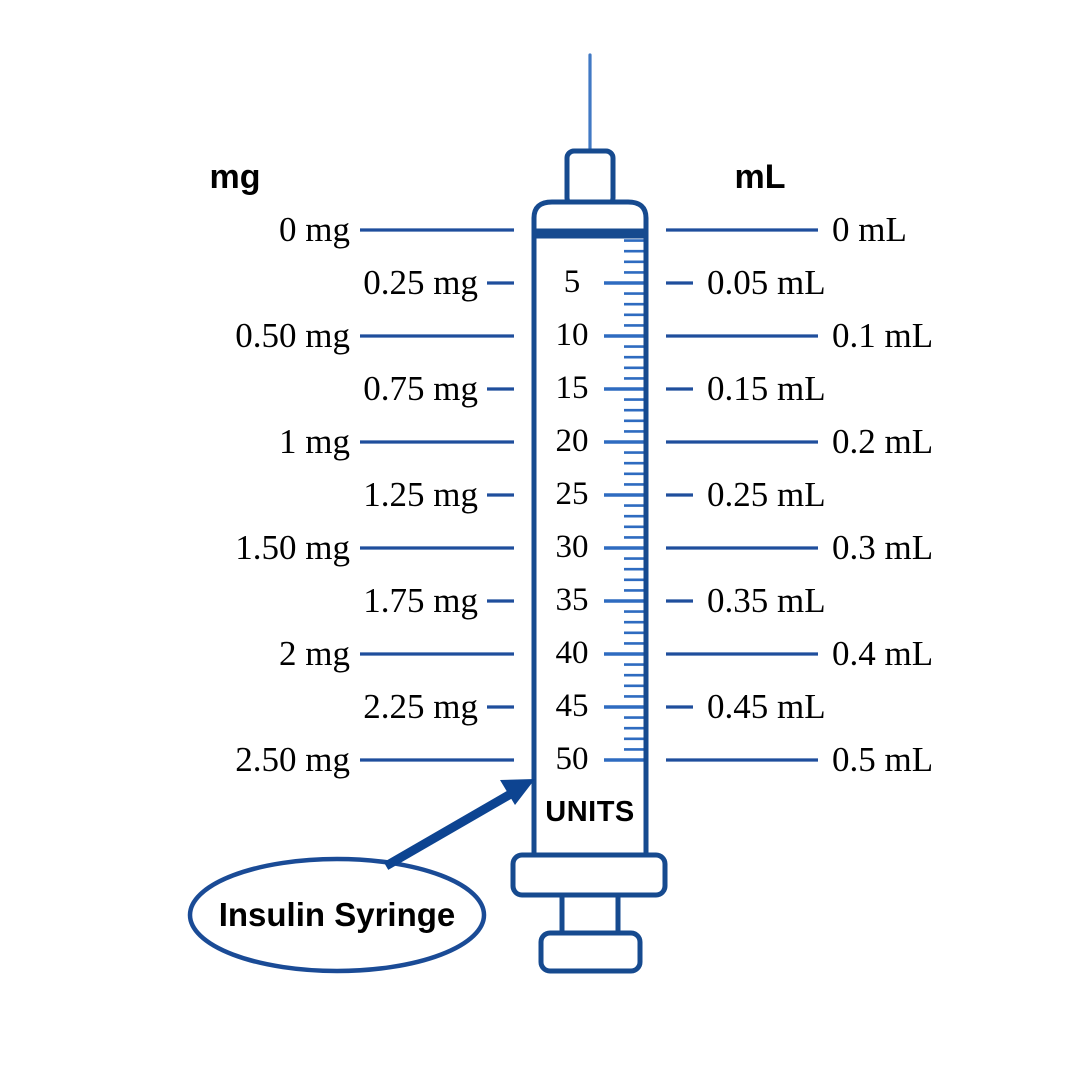 This screenshot has width=1080, height=1080. I want to click on syringe-unit-number: 45, so click(572, 706).